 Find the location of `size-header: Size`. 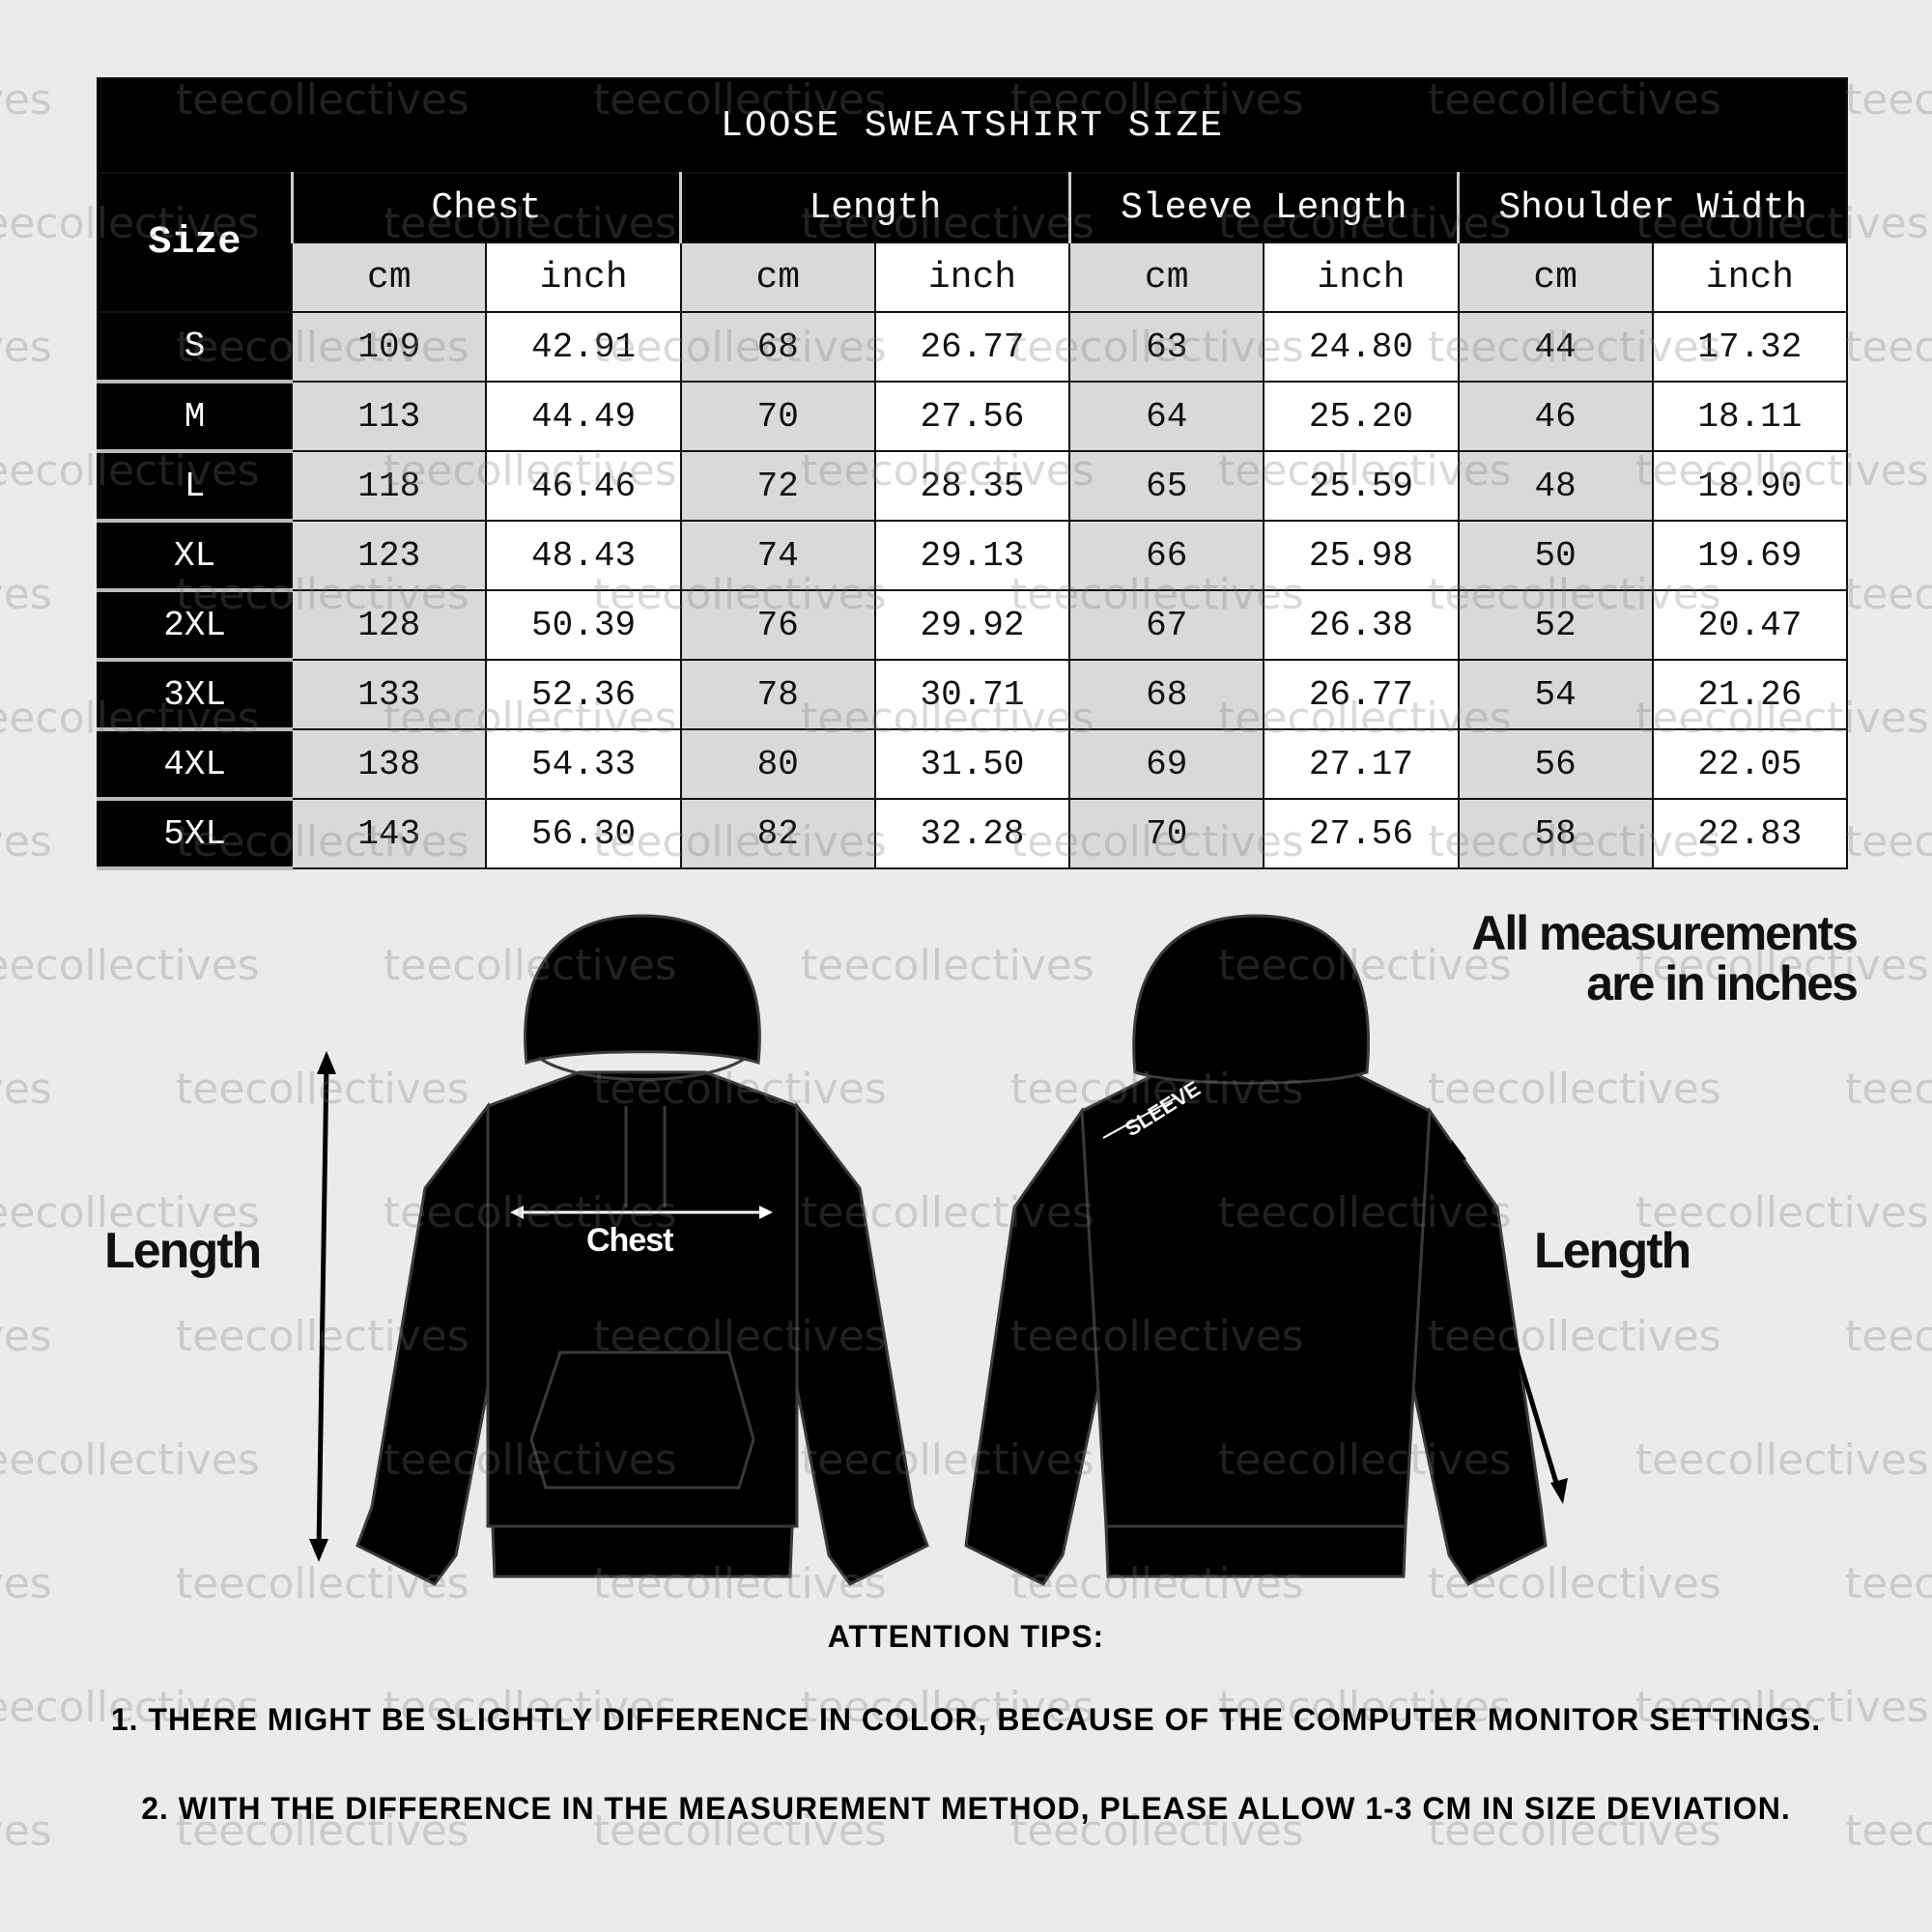

size-header: Size is located at coordinates (195, 242).